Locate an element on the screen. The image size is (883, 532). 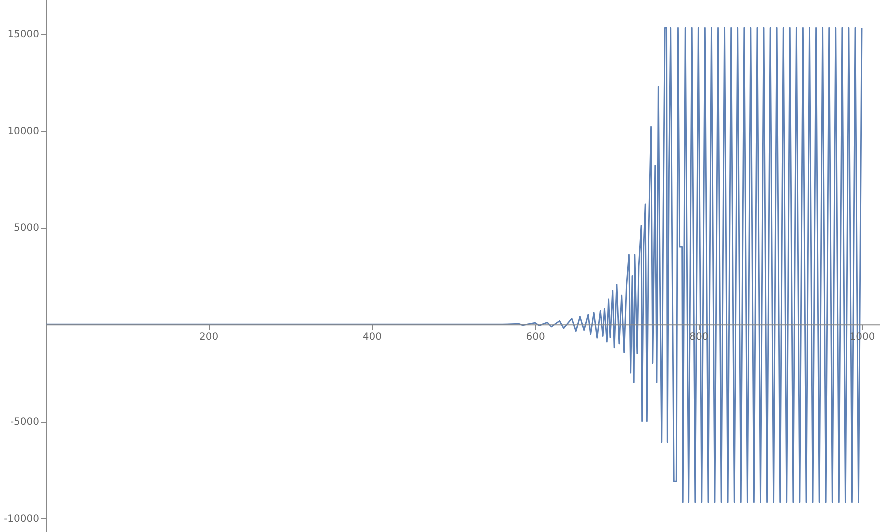
y-tick-label: 15000 is located at coordinates (24, 34).